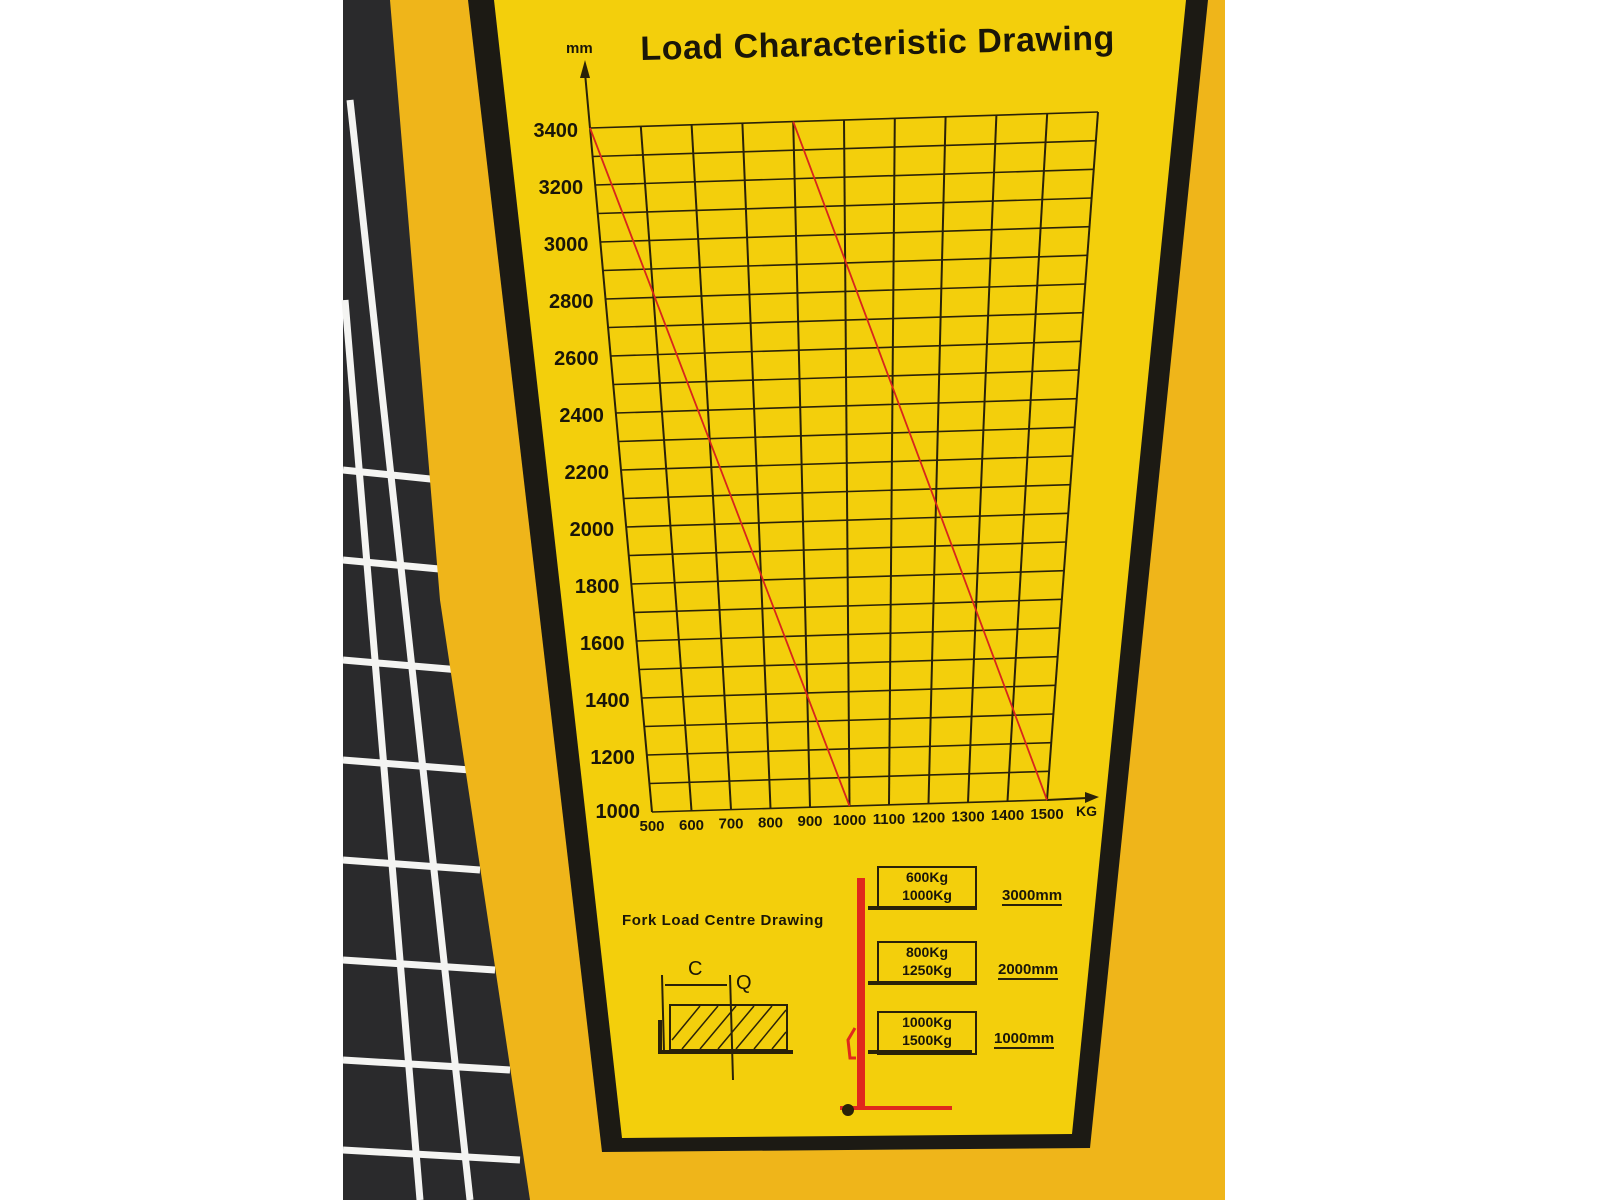 This screenshot has height=1200, width=1600. I want to click on y-tick-label: 3400, so click(556, 131).